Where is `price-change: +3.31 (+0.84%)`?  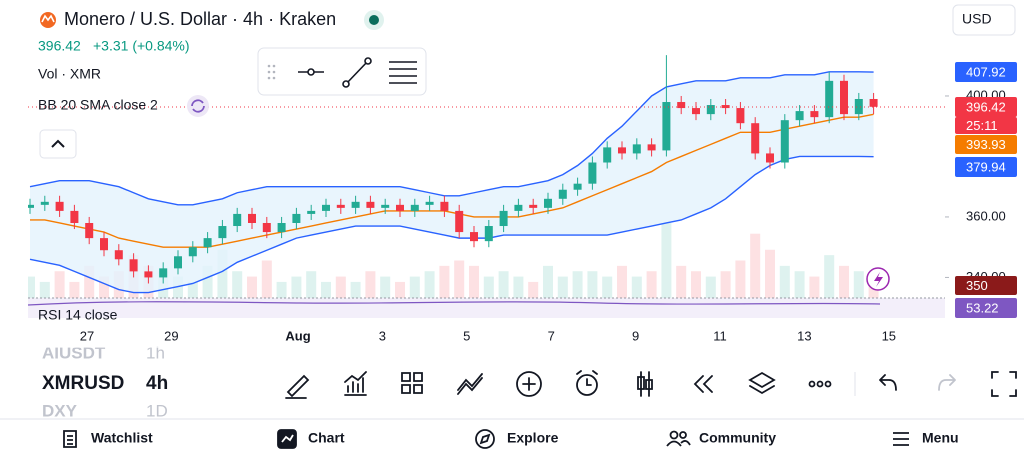 price-change: +3.31 (+0.84%) is located at coordinates (141, 46).